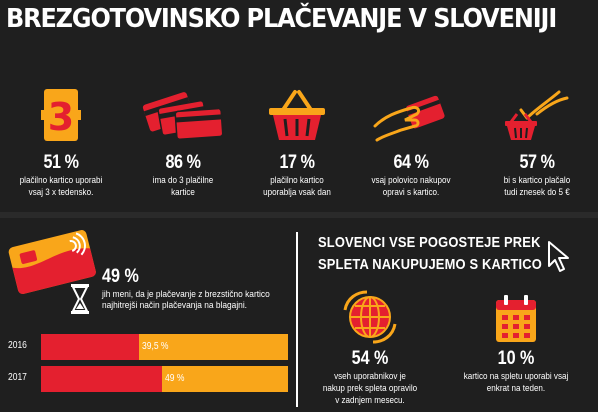  Describe the element at coordinates (80, 301) in the screenshot. I see `hourglass-icon` at that location.